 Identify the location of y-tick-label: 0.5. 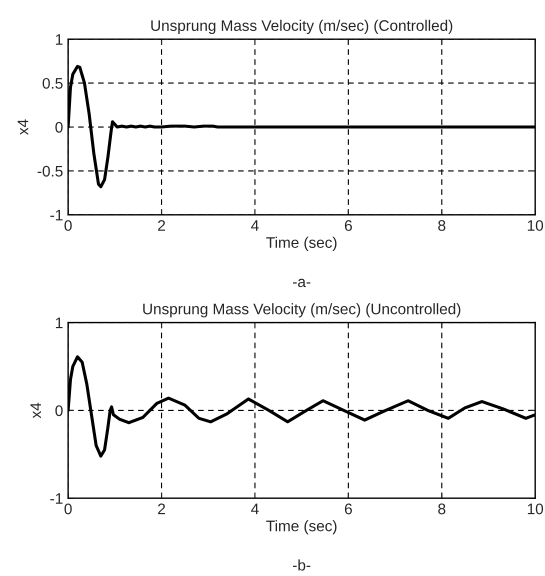
(52, 83).